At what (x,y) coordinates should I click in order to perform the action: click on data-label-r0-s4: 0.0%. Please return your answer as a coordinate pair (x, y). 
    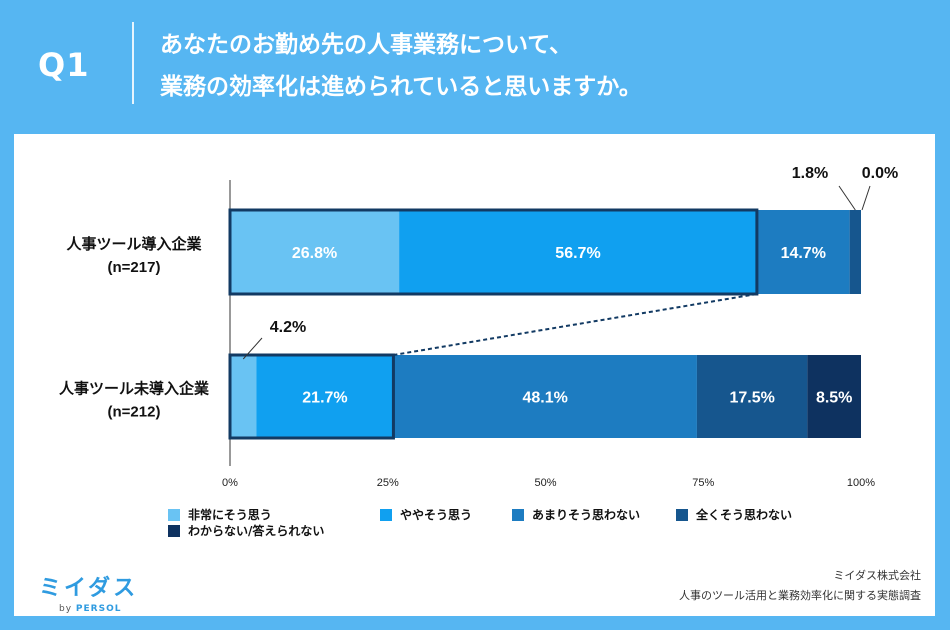
    Looking at the image, I should click on (880, 173).